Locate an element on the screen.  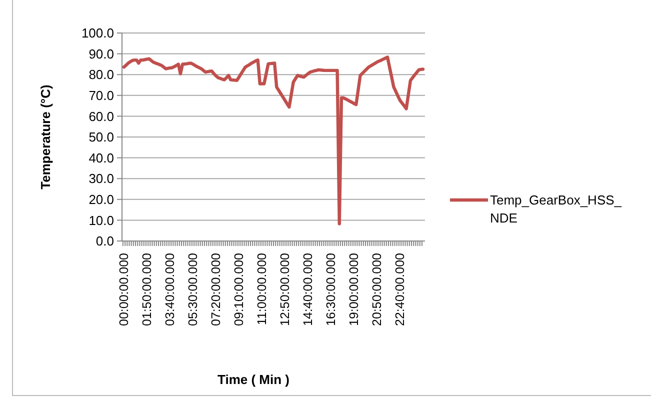
y-tick-label: 60.0 is located at coordinates (101, 116).